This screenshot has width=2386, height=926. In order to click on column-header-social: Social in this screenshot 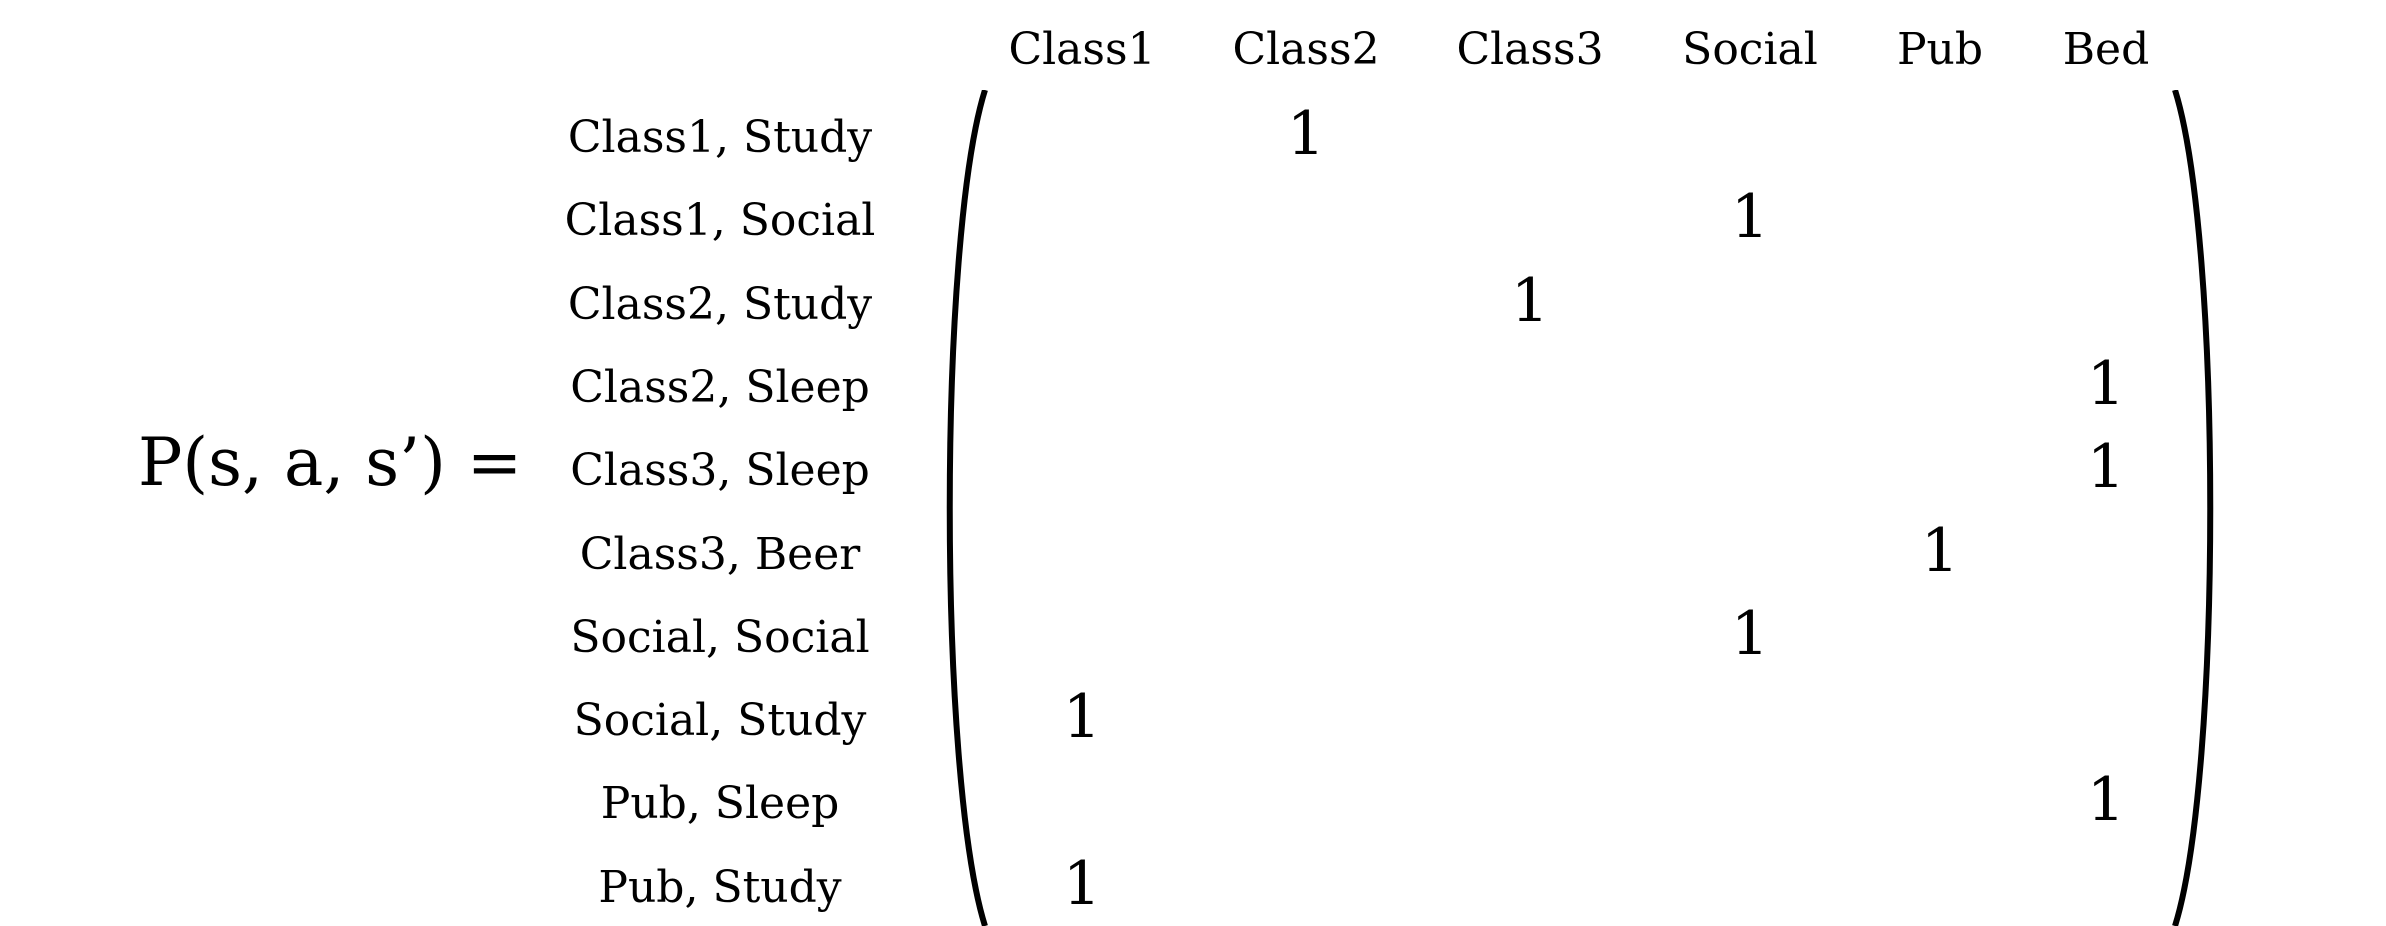, I will do `click(1750, 49)`.